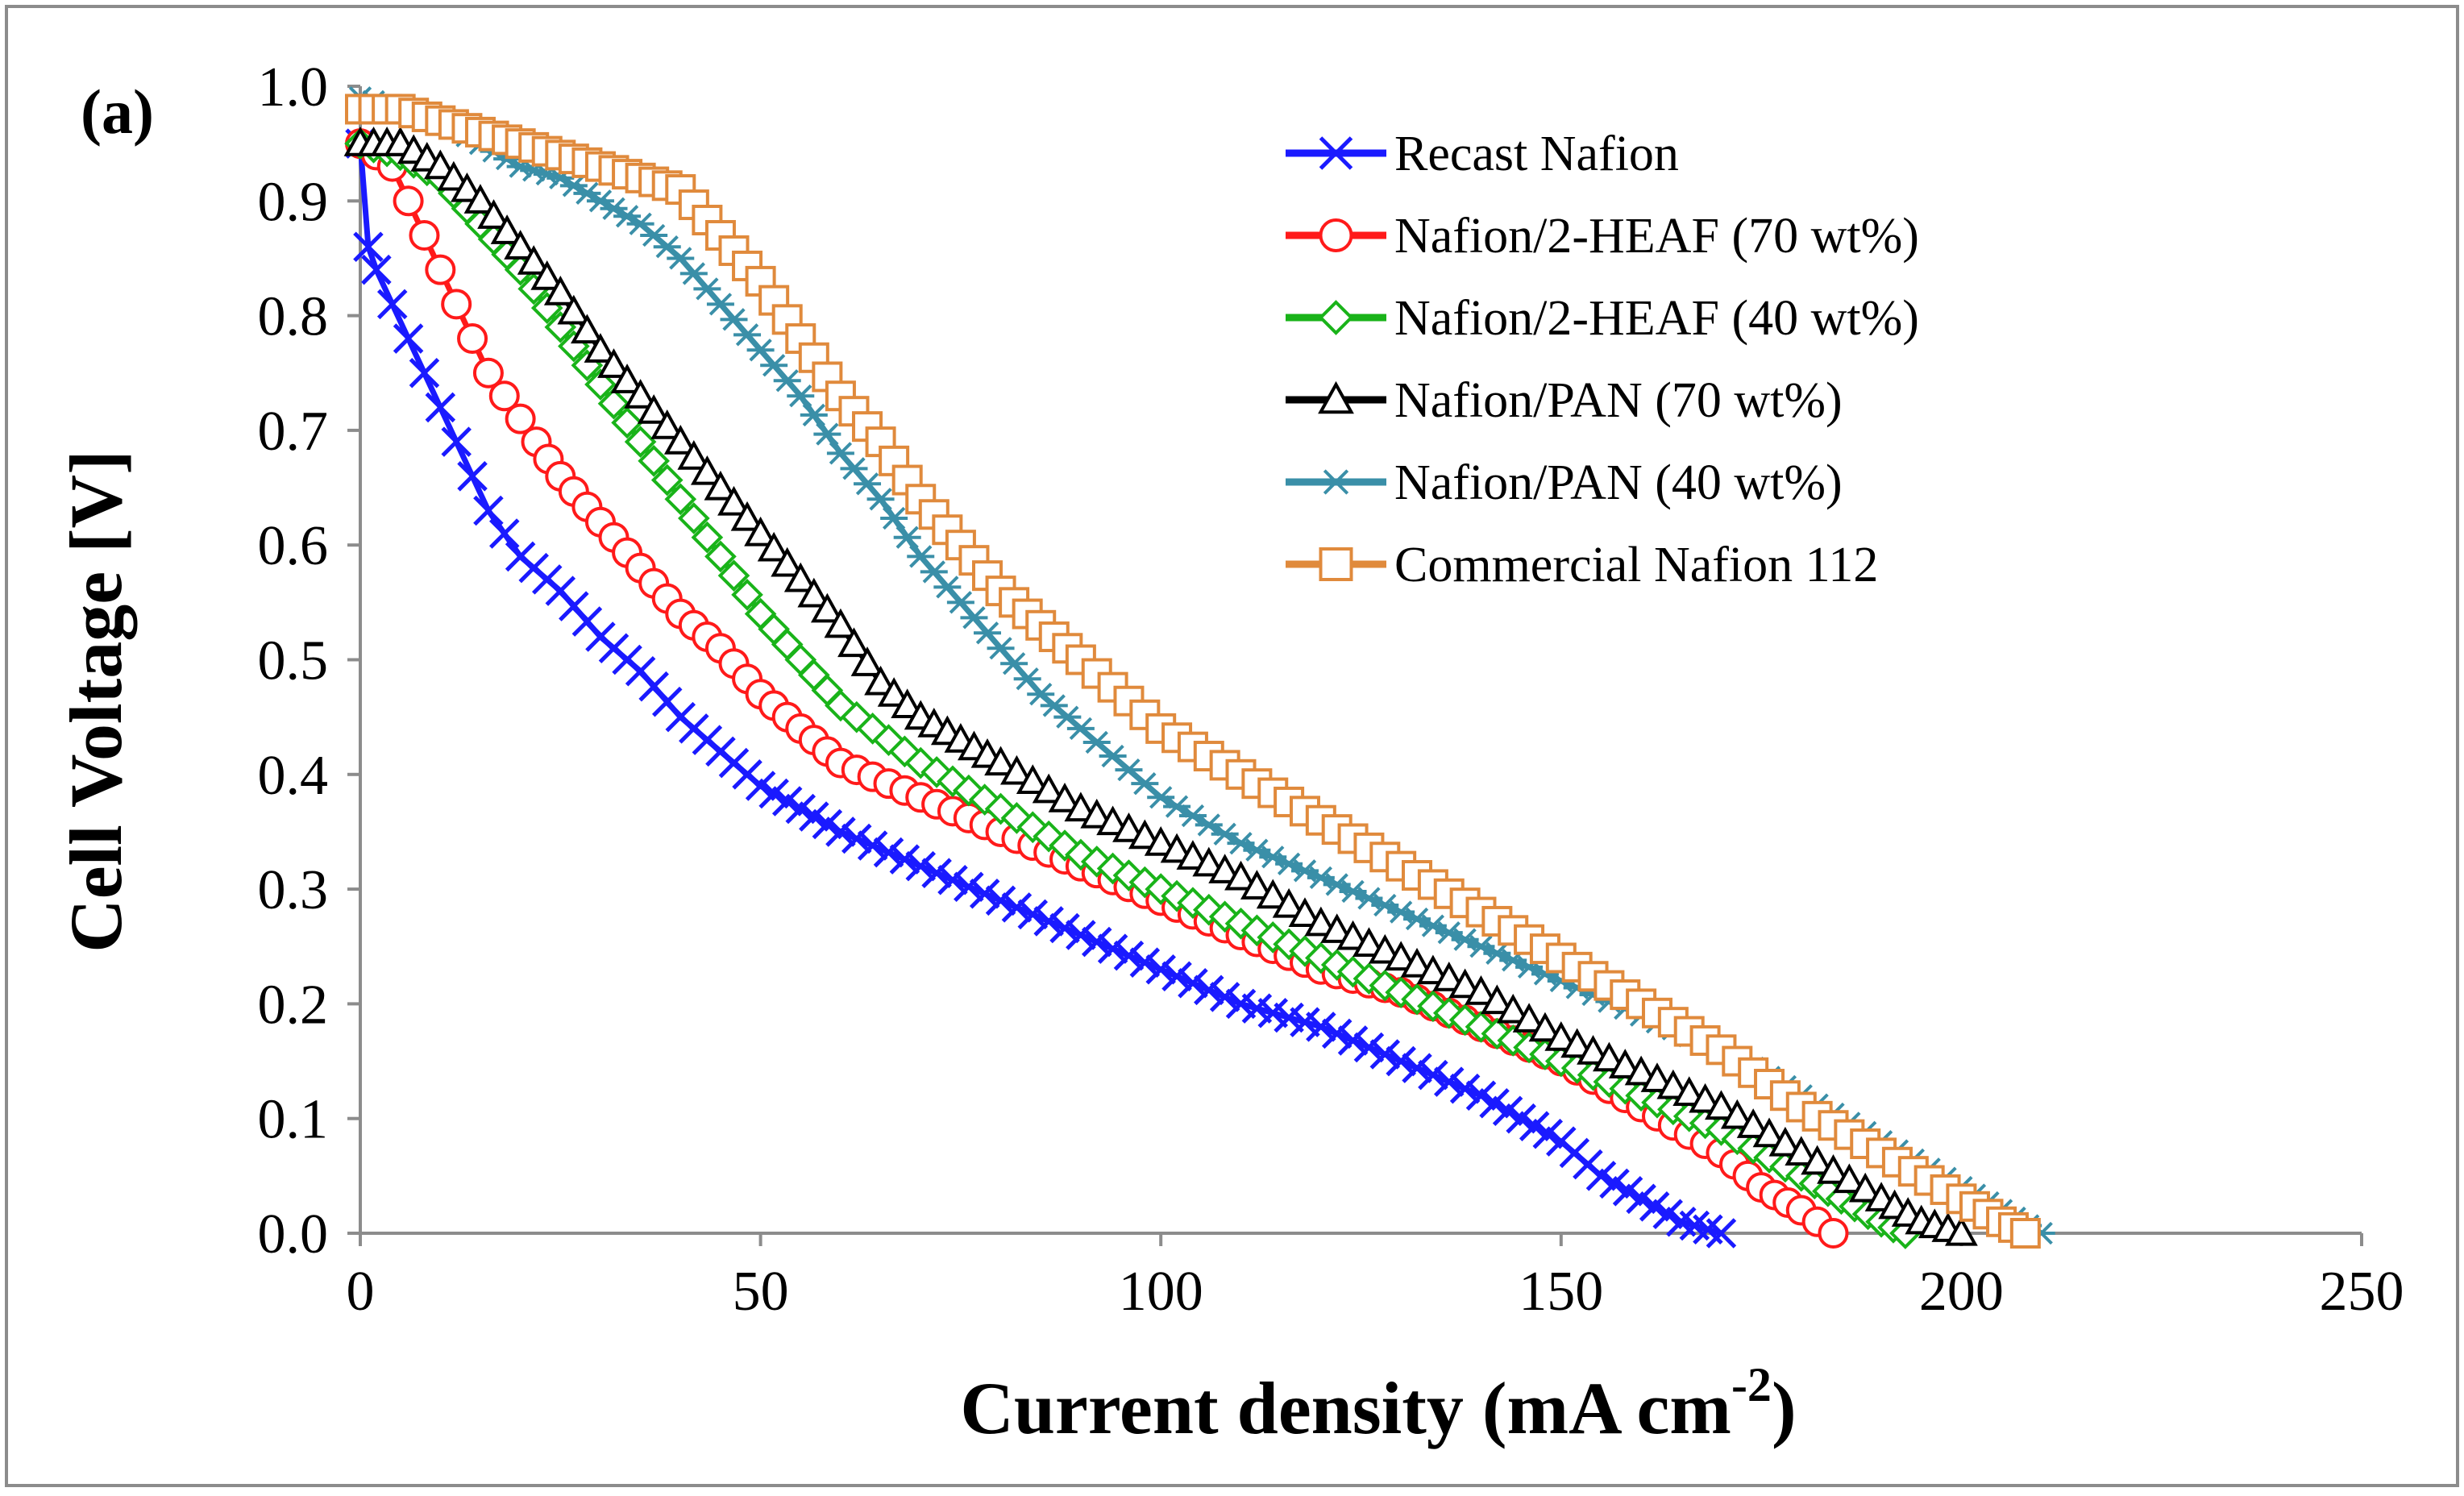 Image resolution: width=2464 pixels, height=1496 pixels. Describe the element at coordinates (293, 317) in the screenshot. I see `y-tick-label: 0.8` at that location.